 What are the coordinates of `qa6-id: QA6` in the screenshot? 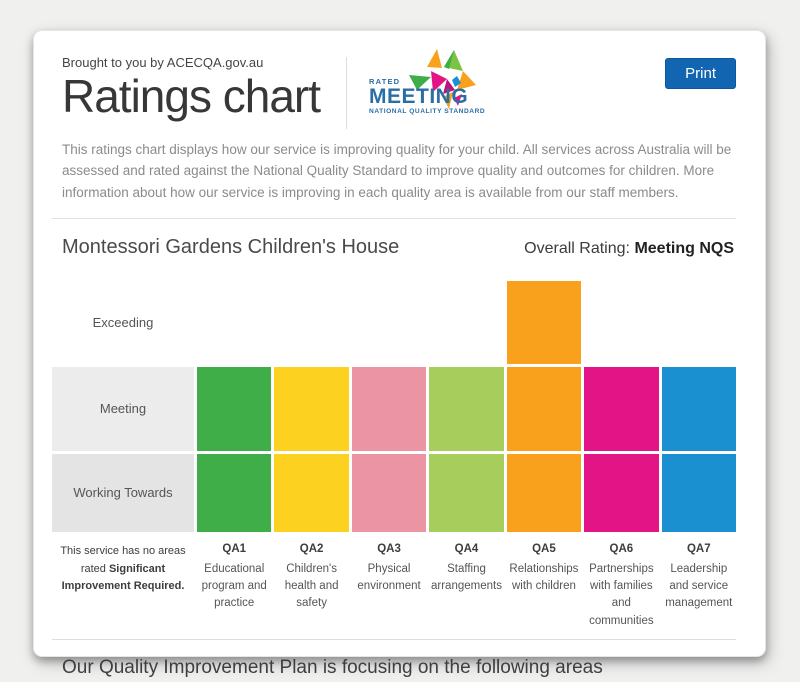 It's located at (621, 548).